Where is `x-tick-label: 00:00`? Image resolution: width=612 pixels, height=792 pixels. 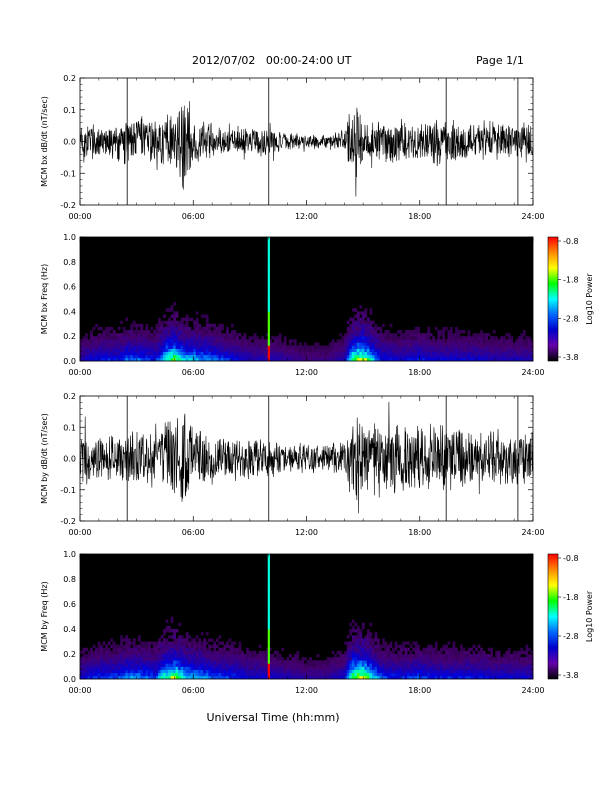 x-tick-label: 00:00 is located at coordinates (79, 216).